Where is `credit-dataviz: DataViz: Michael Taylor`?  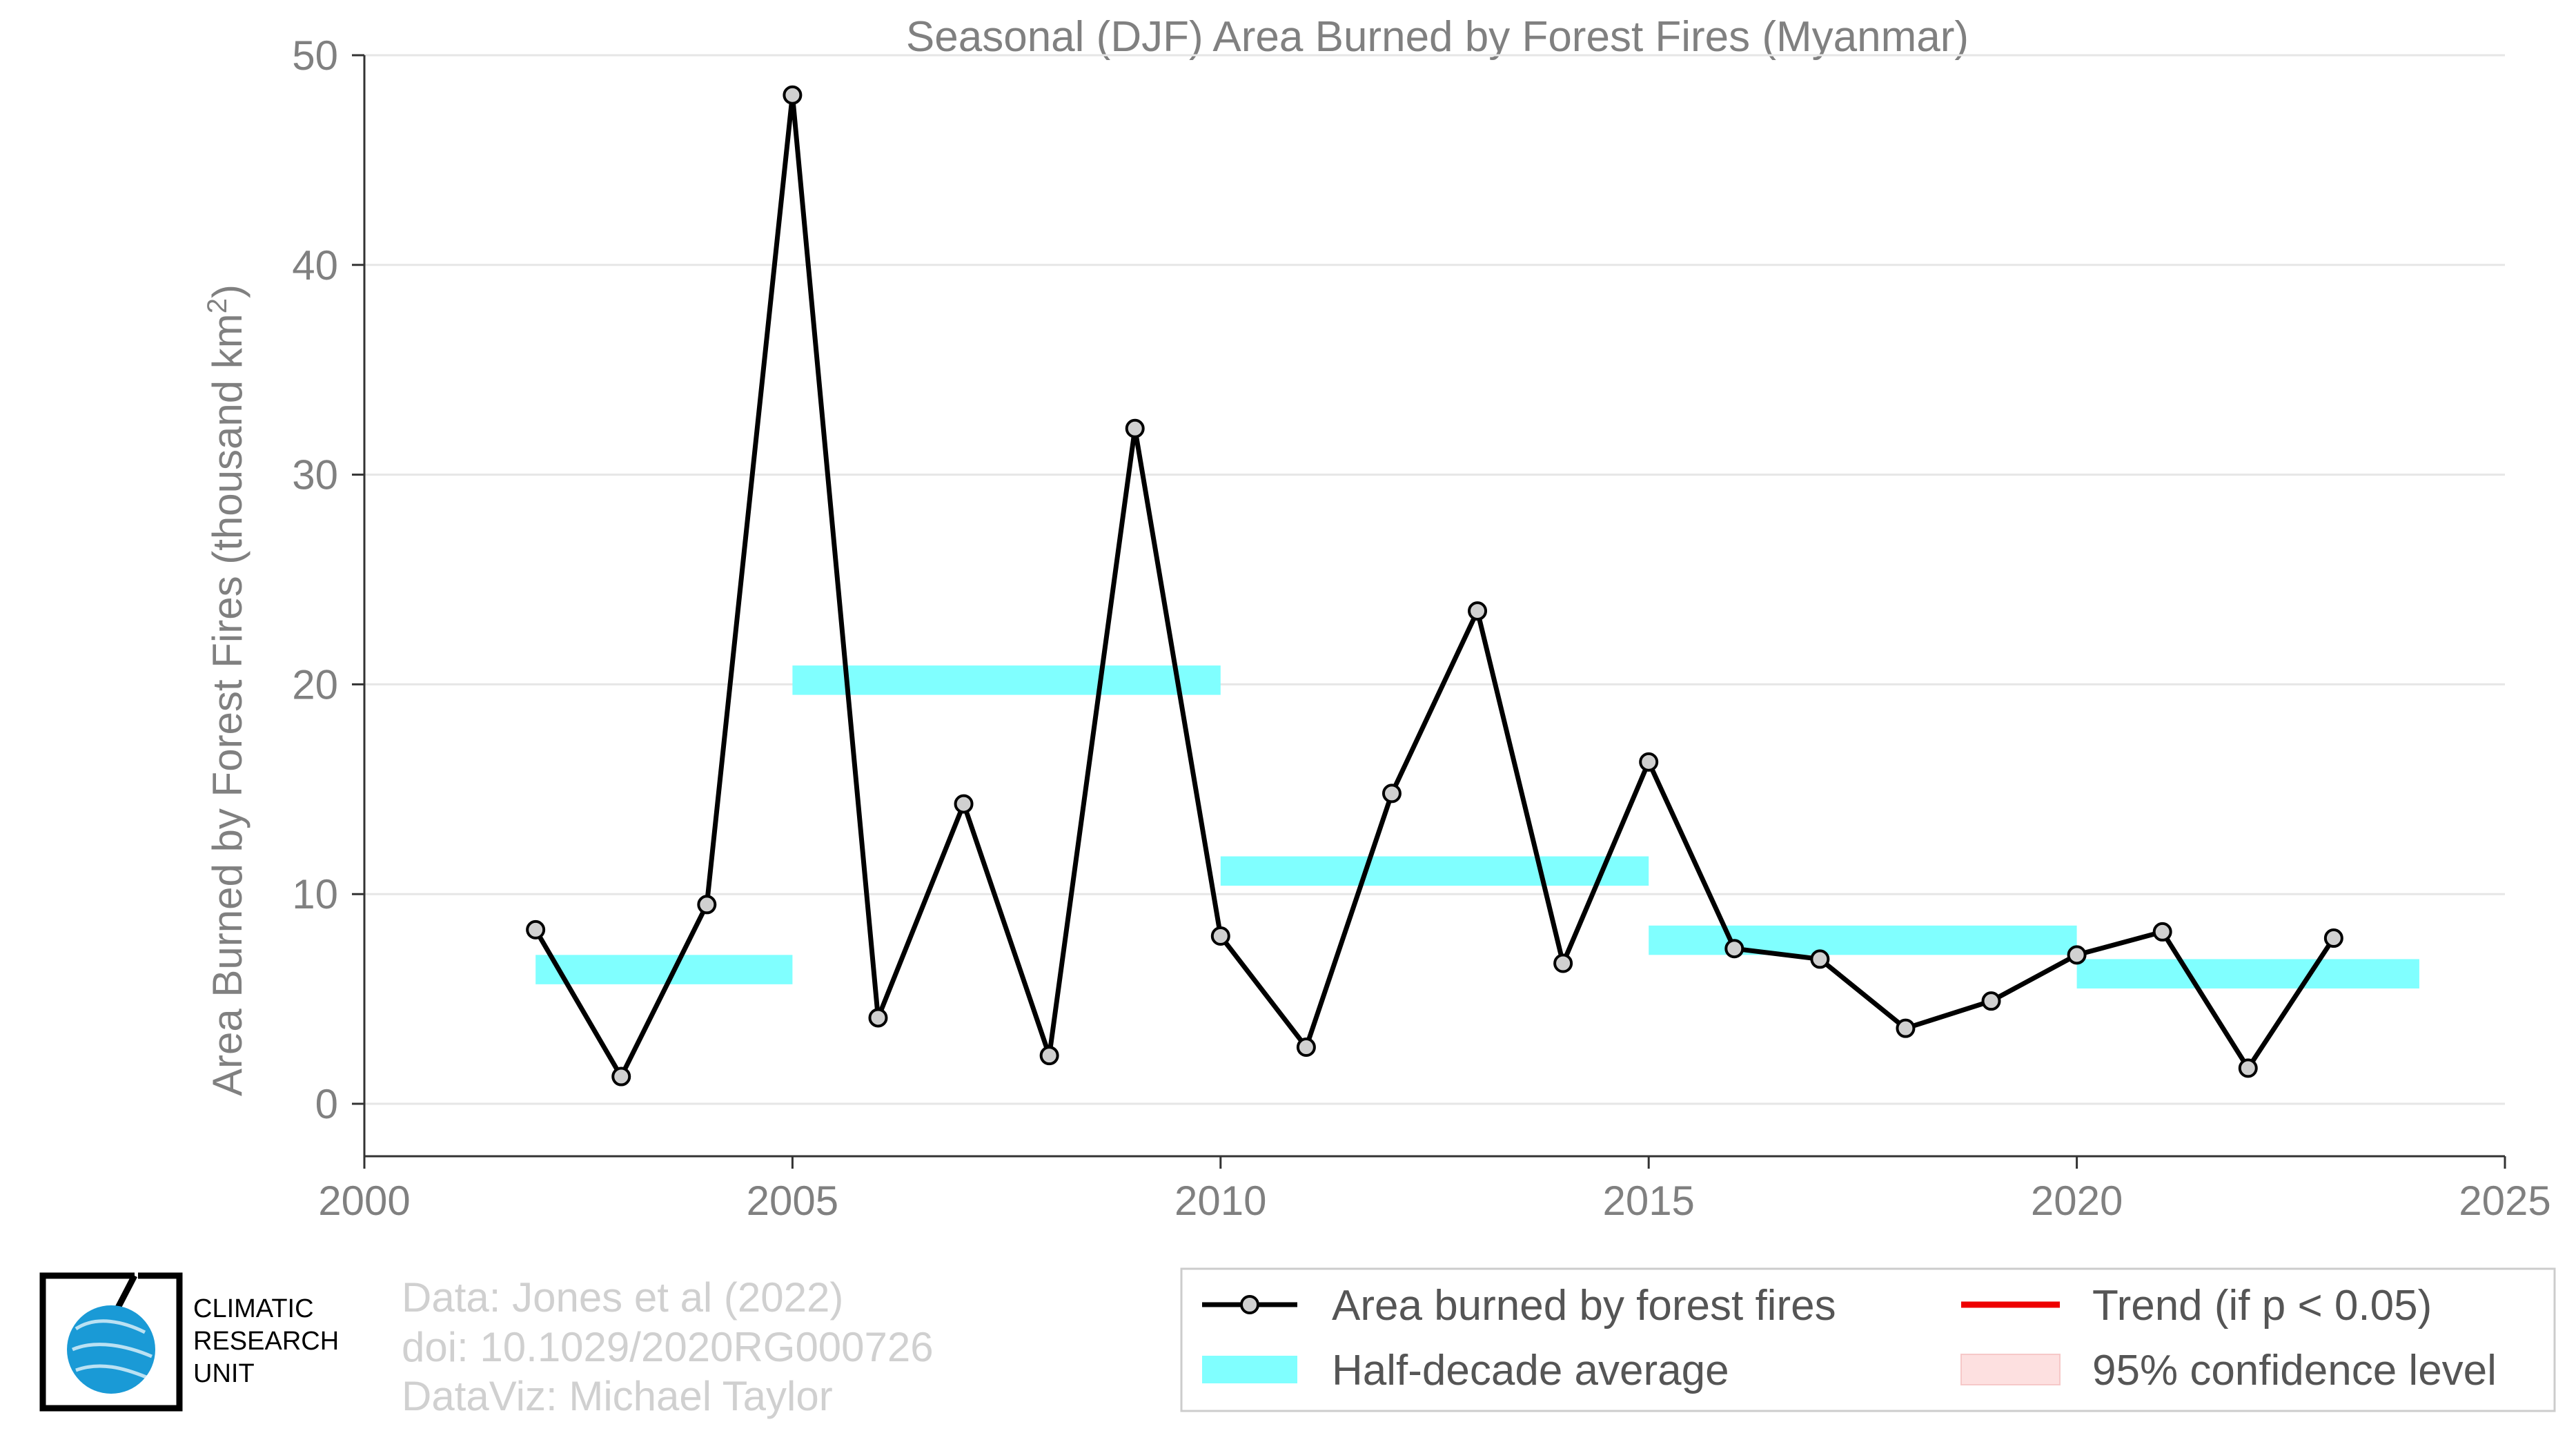 credit-dataviz: DataViz: Michael Taylor is located at coordinates (617, 1396).